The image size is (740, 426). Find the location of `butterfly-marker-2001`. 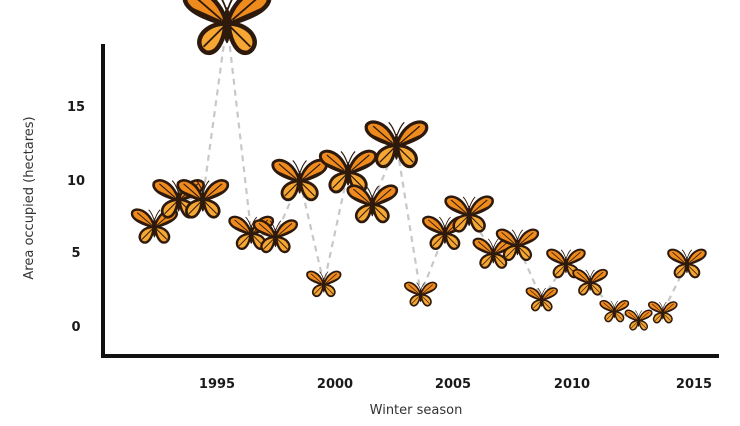

butterfly-marker-2001 is located at coordinates (348, 171).